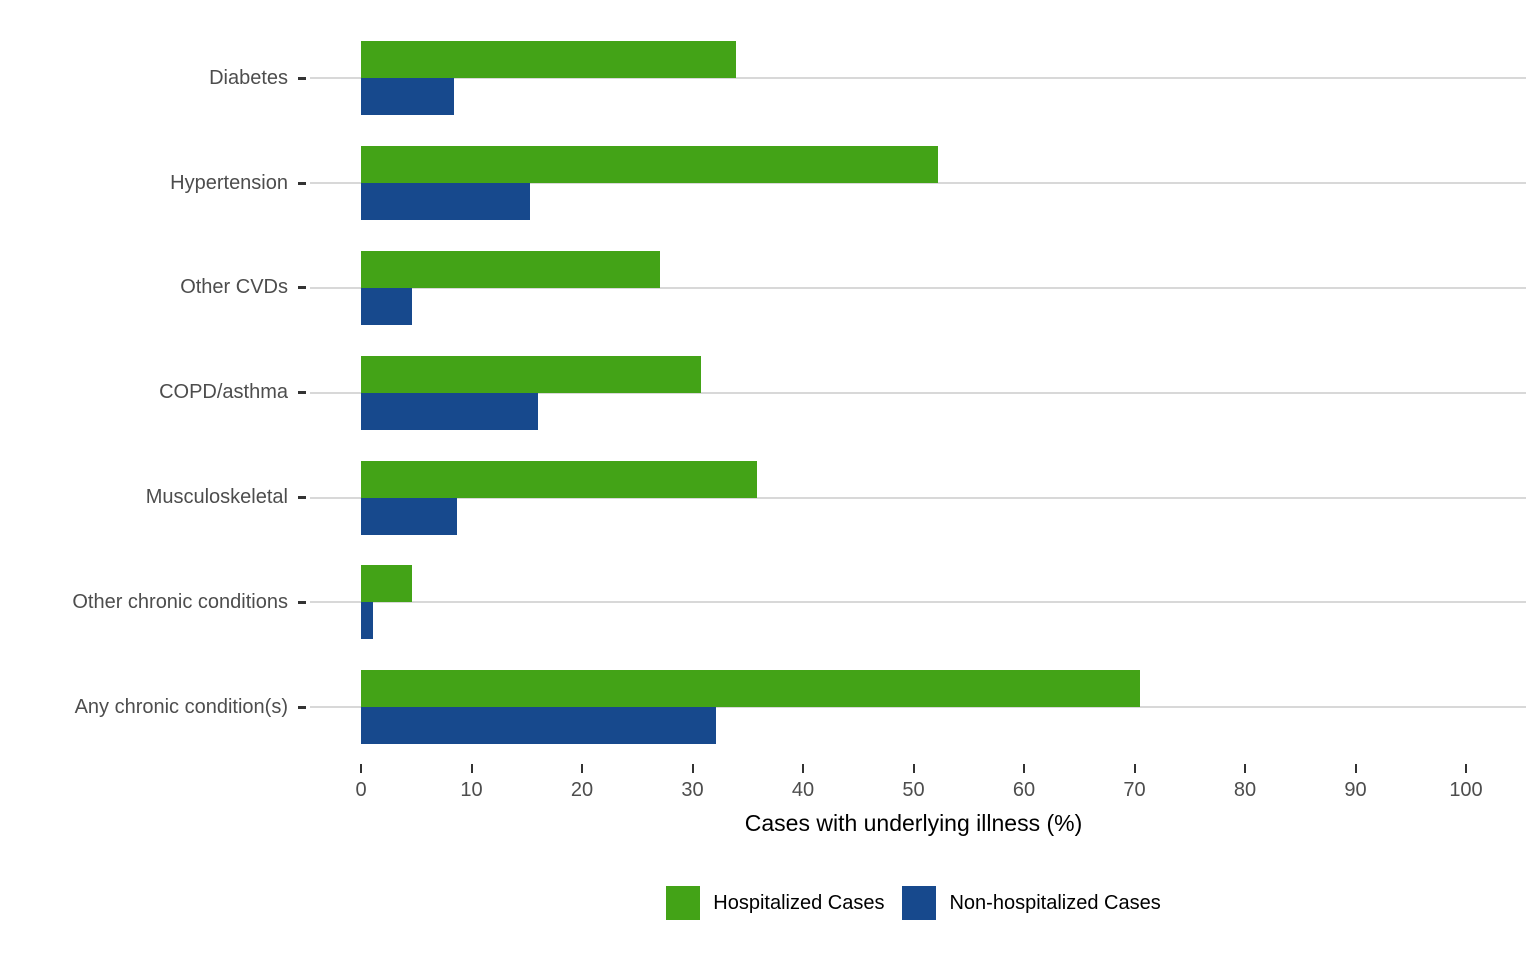  Describe the element at coordinates (471, 790) in the screenshot. I see `x-tick-label: 10` at that location.